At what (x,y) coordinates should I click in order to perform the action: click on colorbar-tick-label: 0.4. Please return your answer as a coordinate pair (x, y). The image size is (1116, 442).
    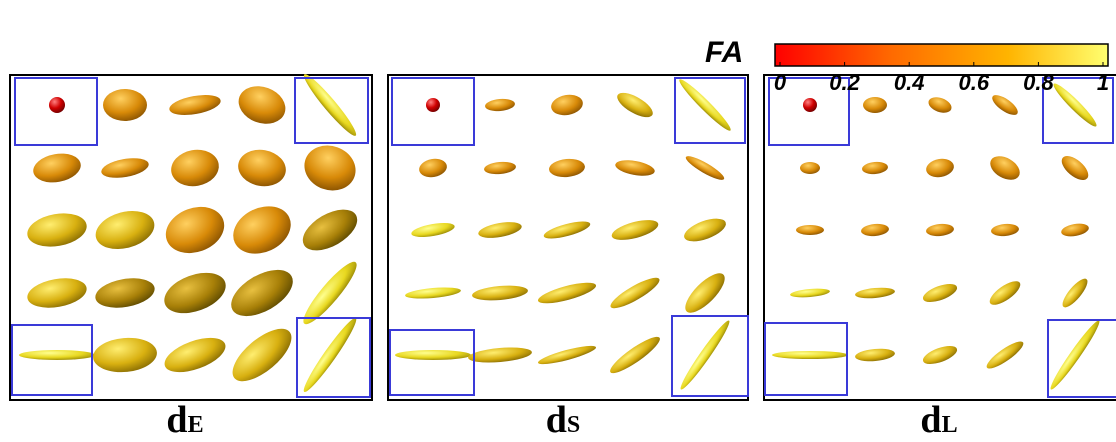
    Looking at the image, I should click on (909, 82).